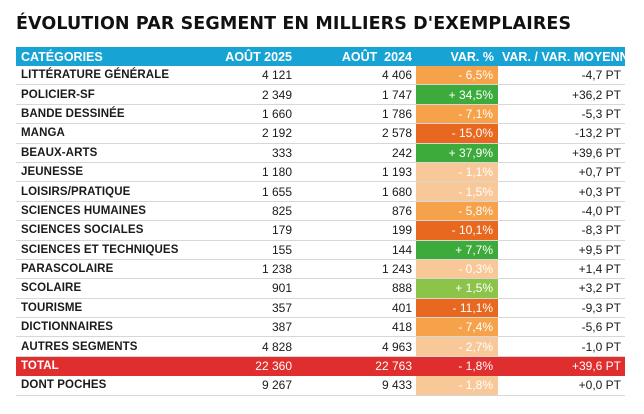 The width and height of the screenshot is (644, 414). Describe the element at coordinates (112, 133) in the screenshot. I see `category-cell: MANGA` at that location.